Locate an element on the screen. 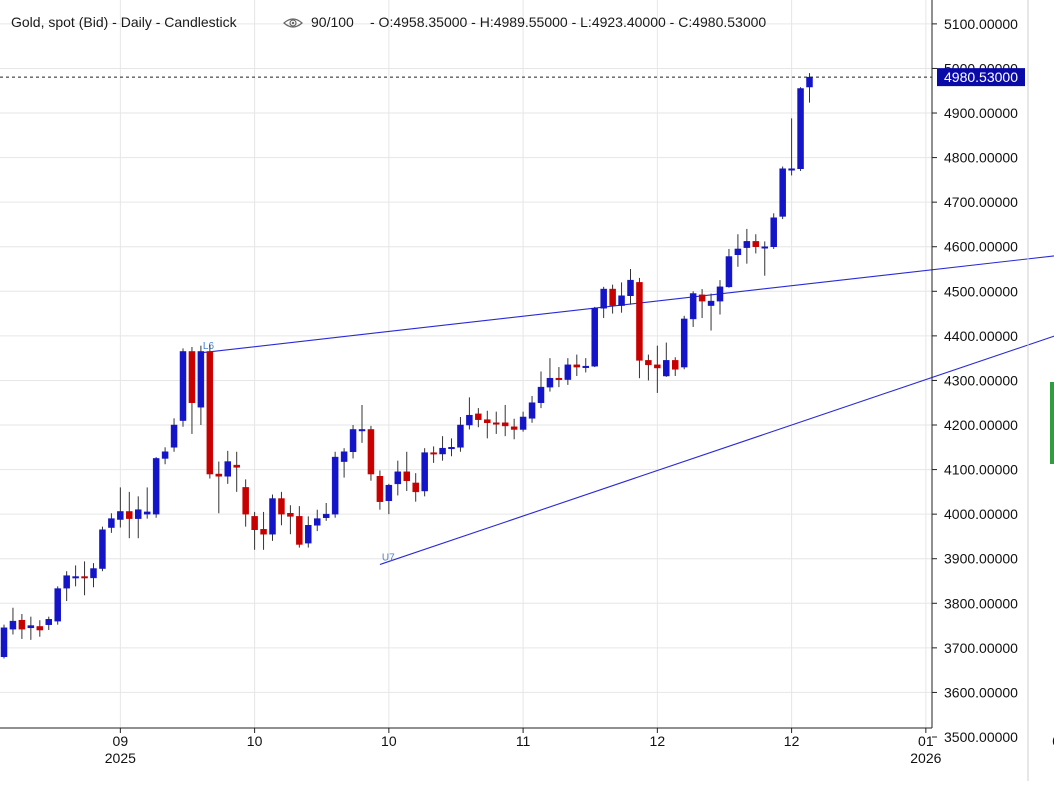  trendline is located at coordinates (627, 299).